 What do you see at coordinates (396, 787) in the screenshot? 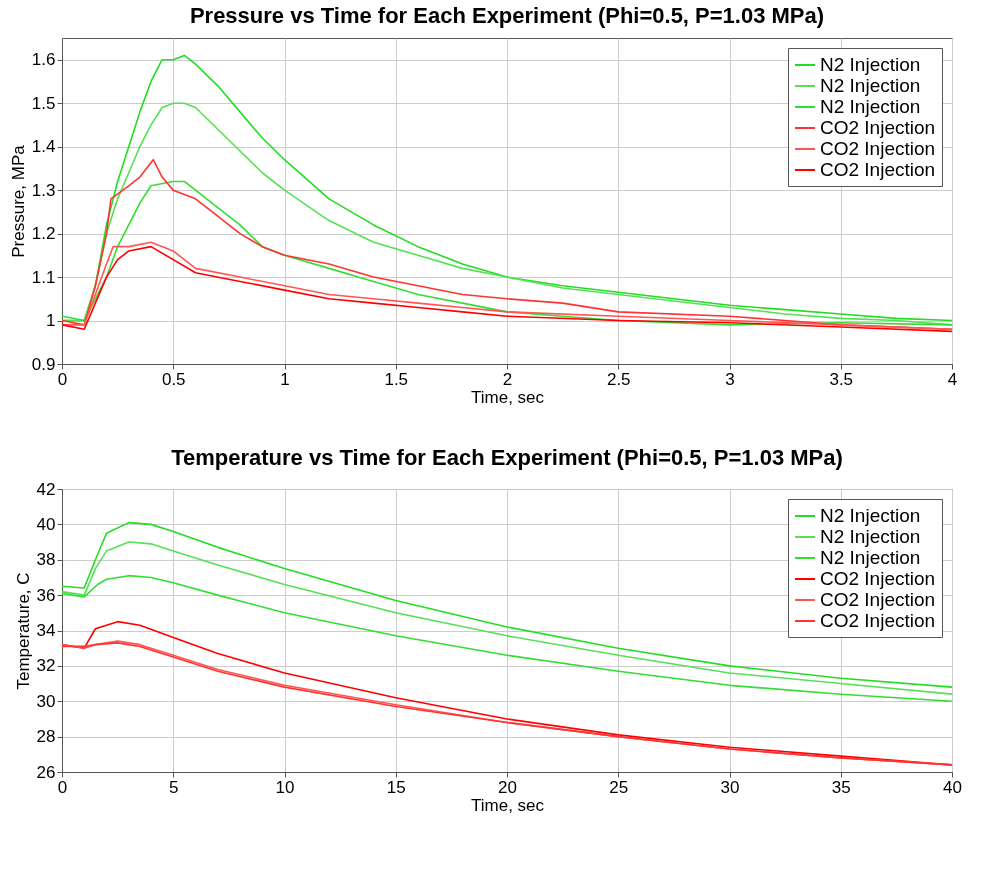
I see `x-tick-label: 15` at bounding box center [396, 787].